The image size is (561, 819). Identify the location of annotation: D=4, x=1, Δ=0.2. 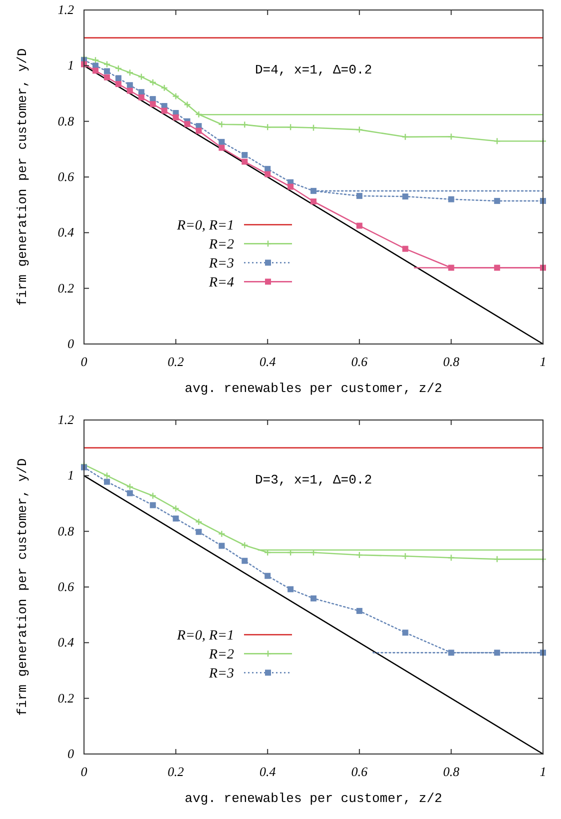
(313, 70).